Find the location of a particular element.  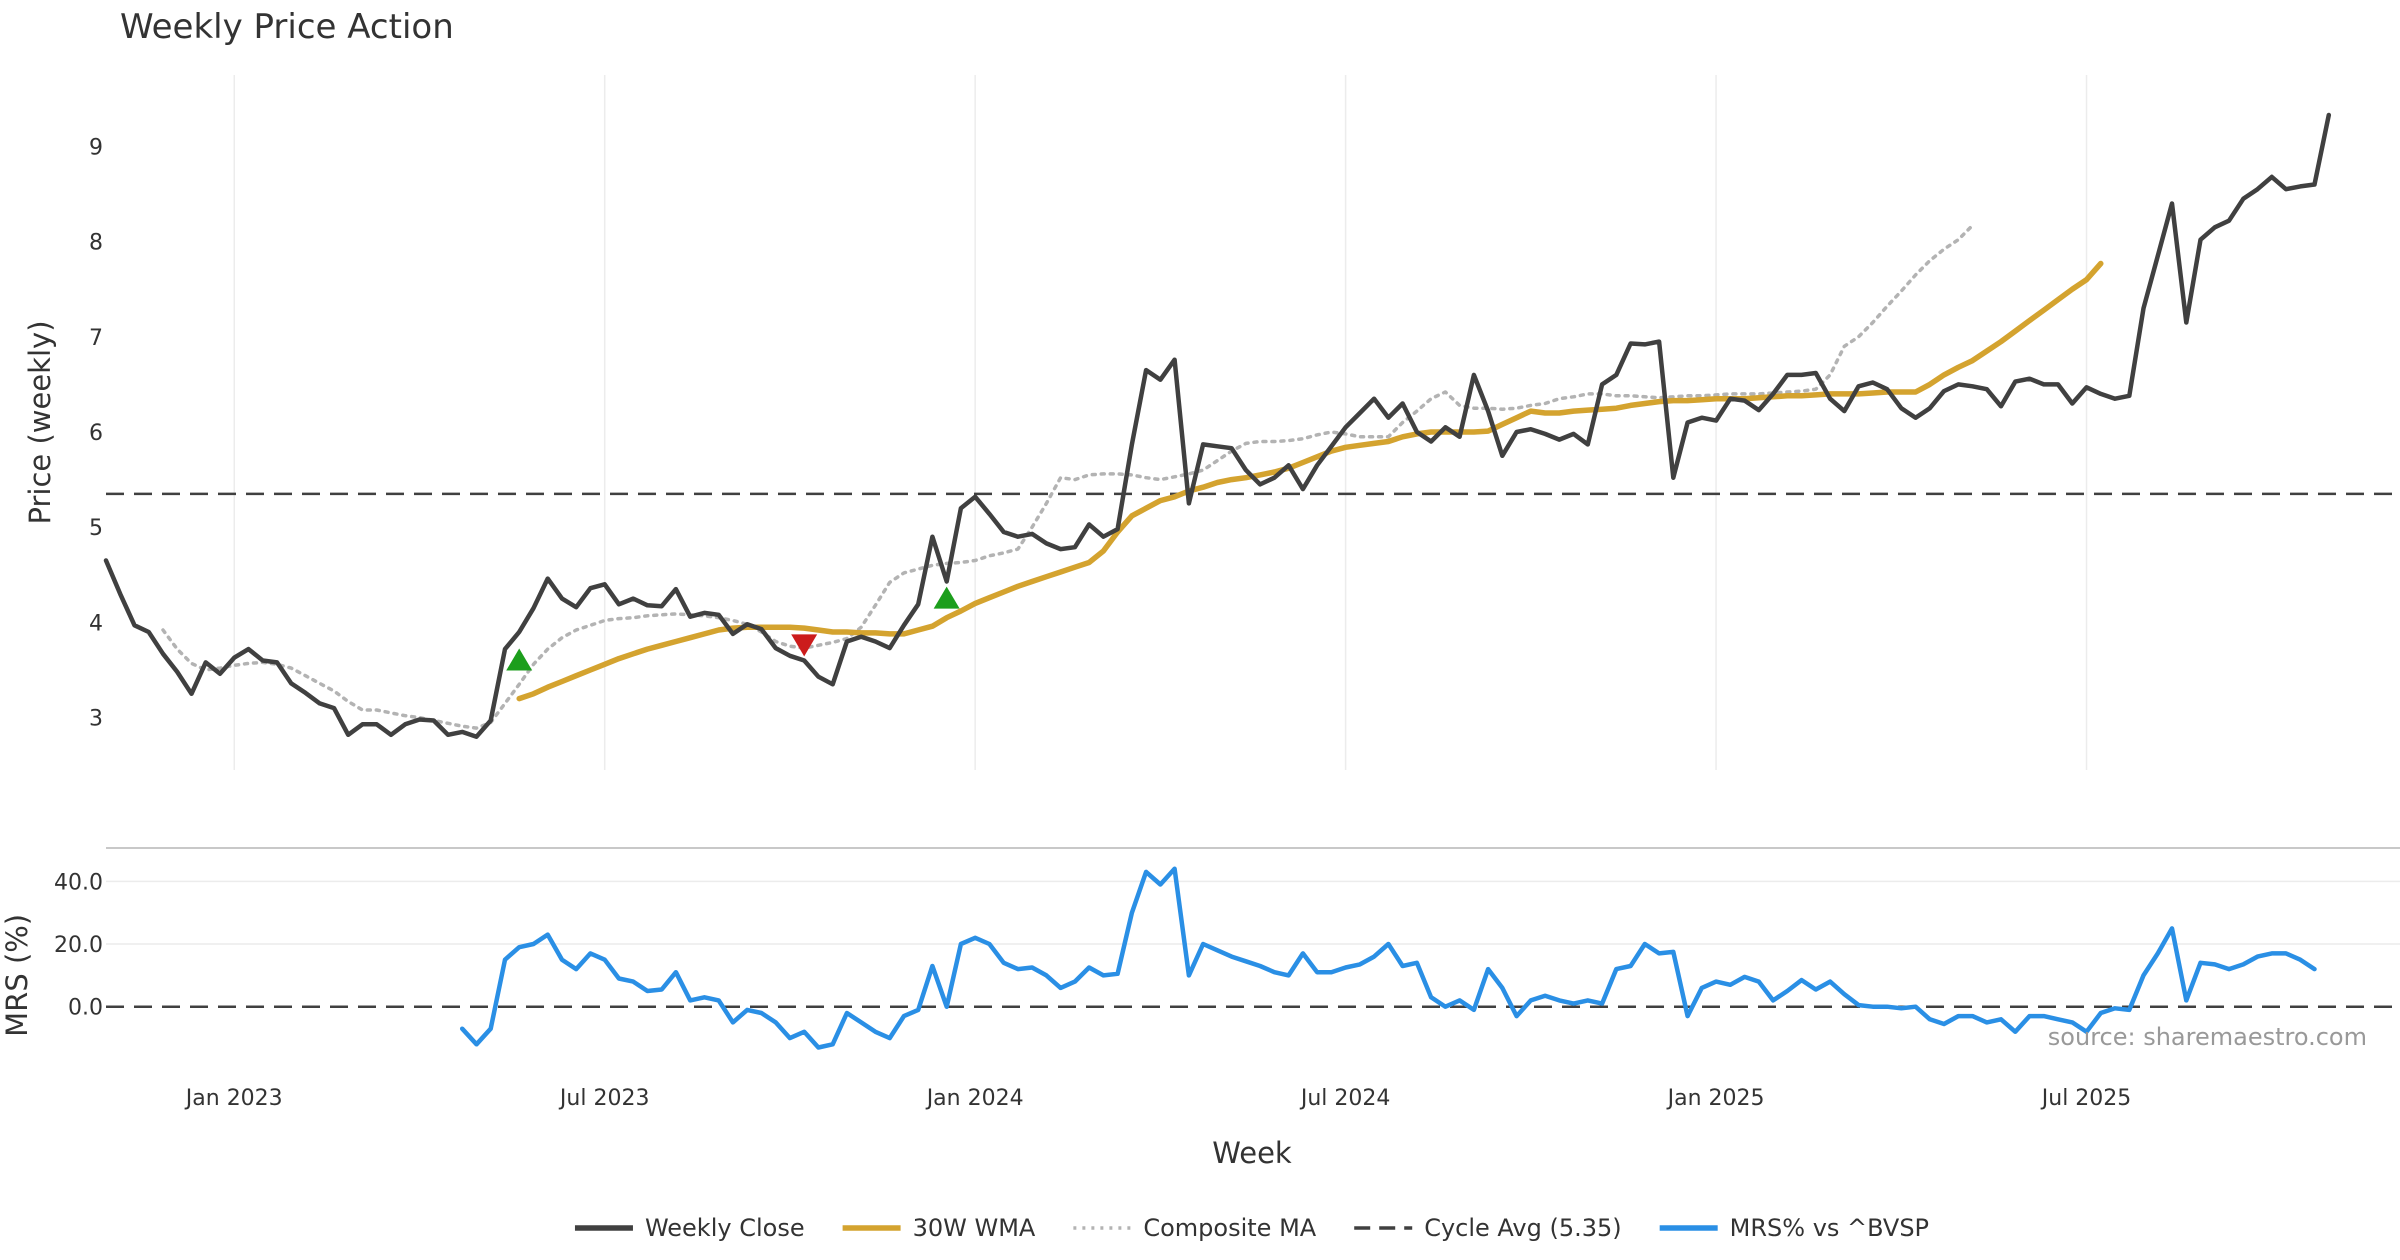

price-y-tick: 6 is located at coordinates (96, 433).